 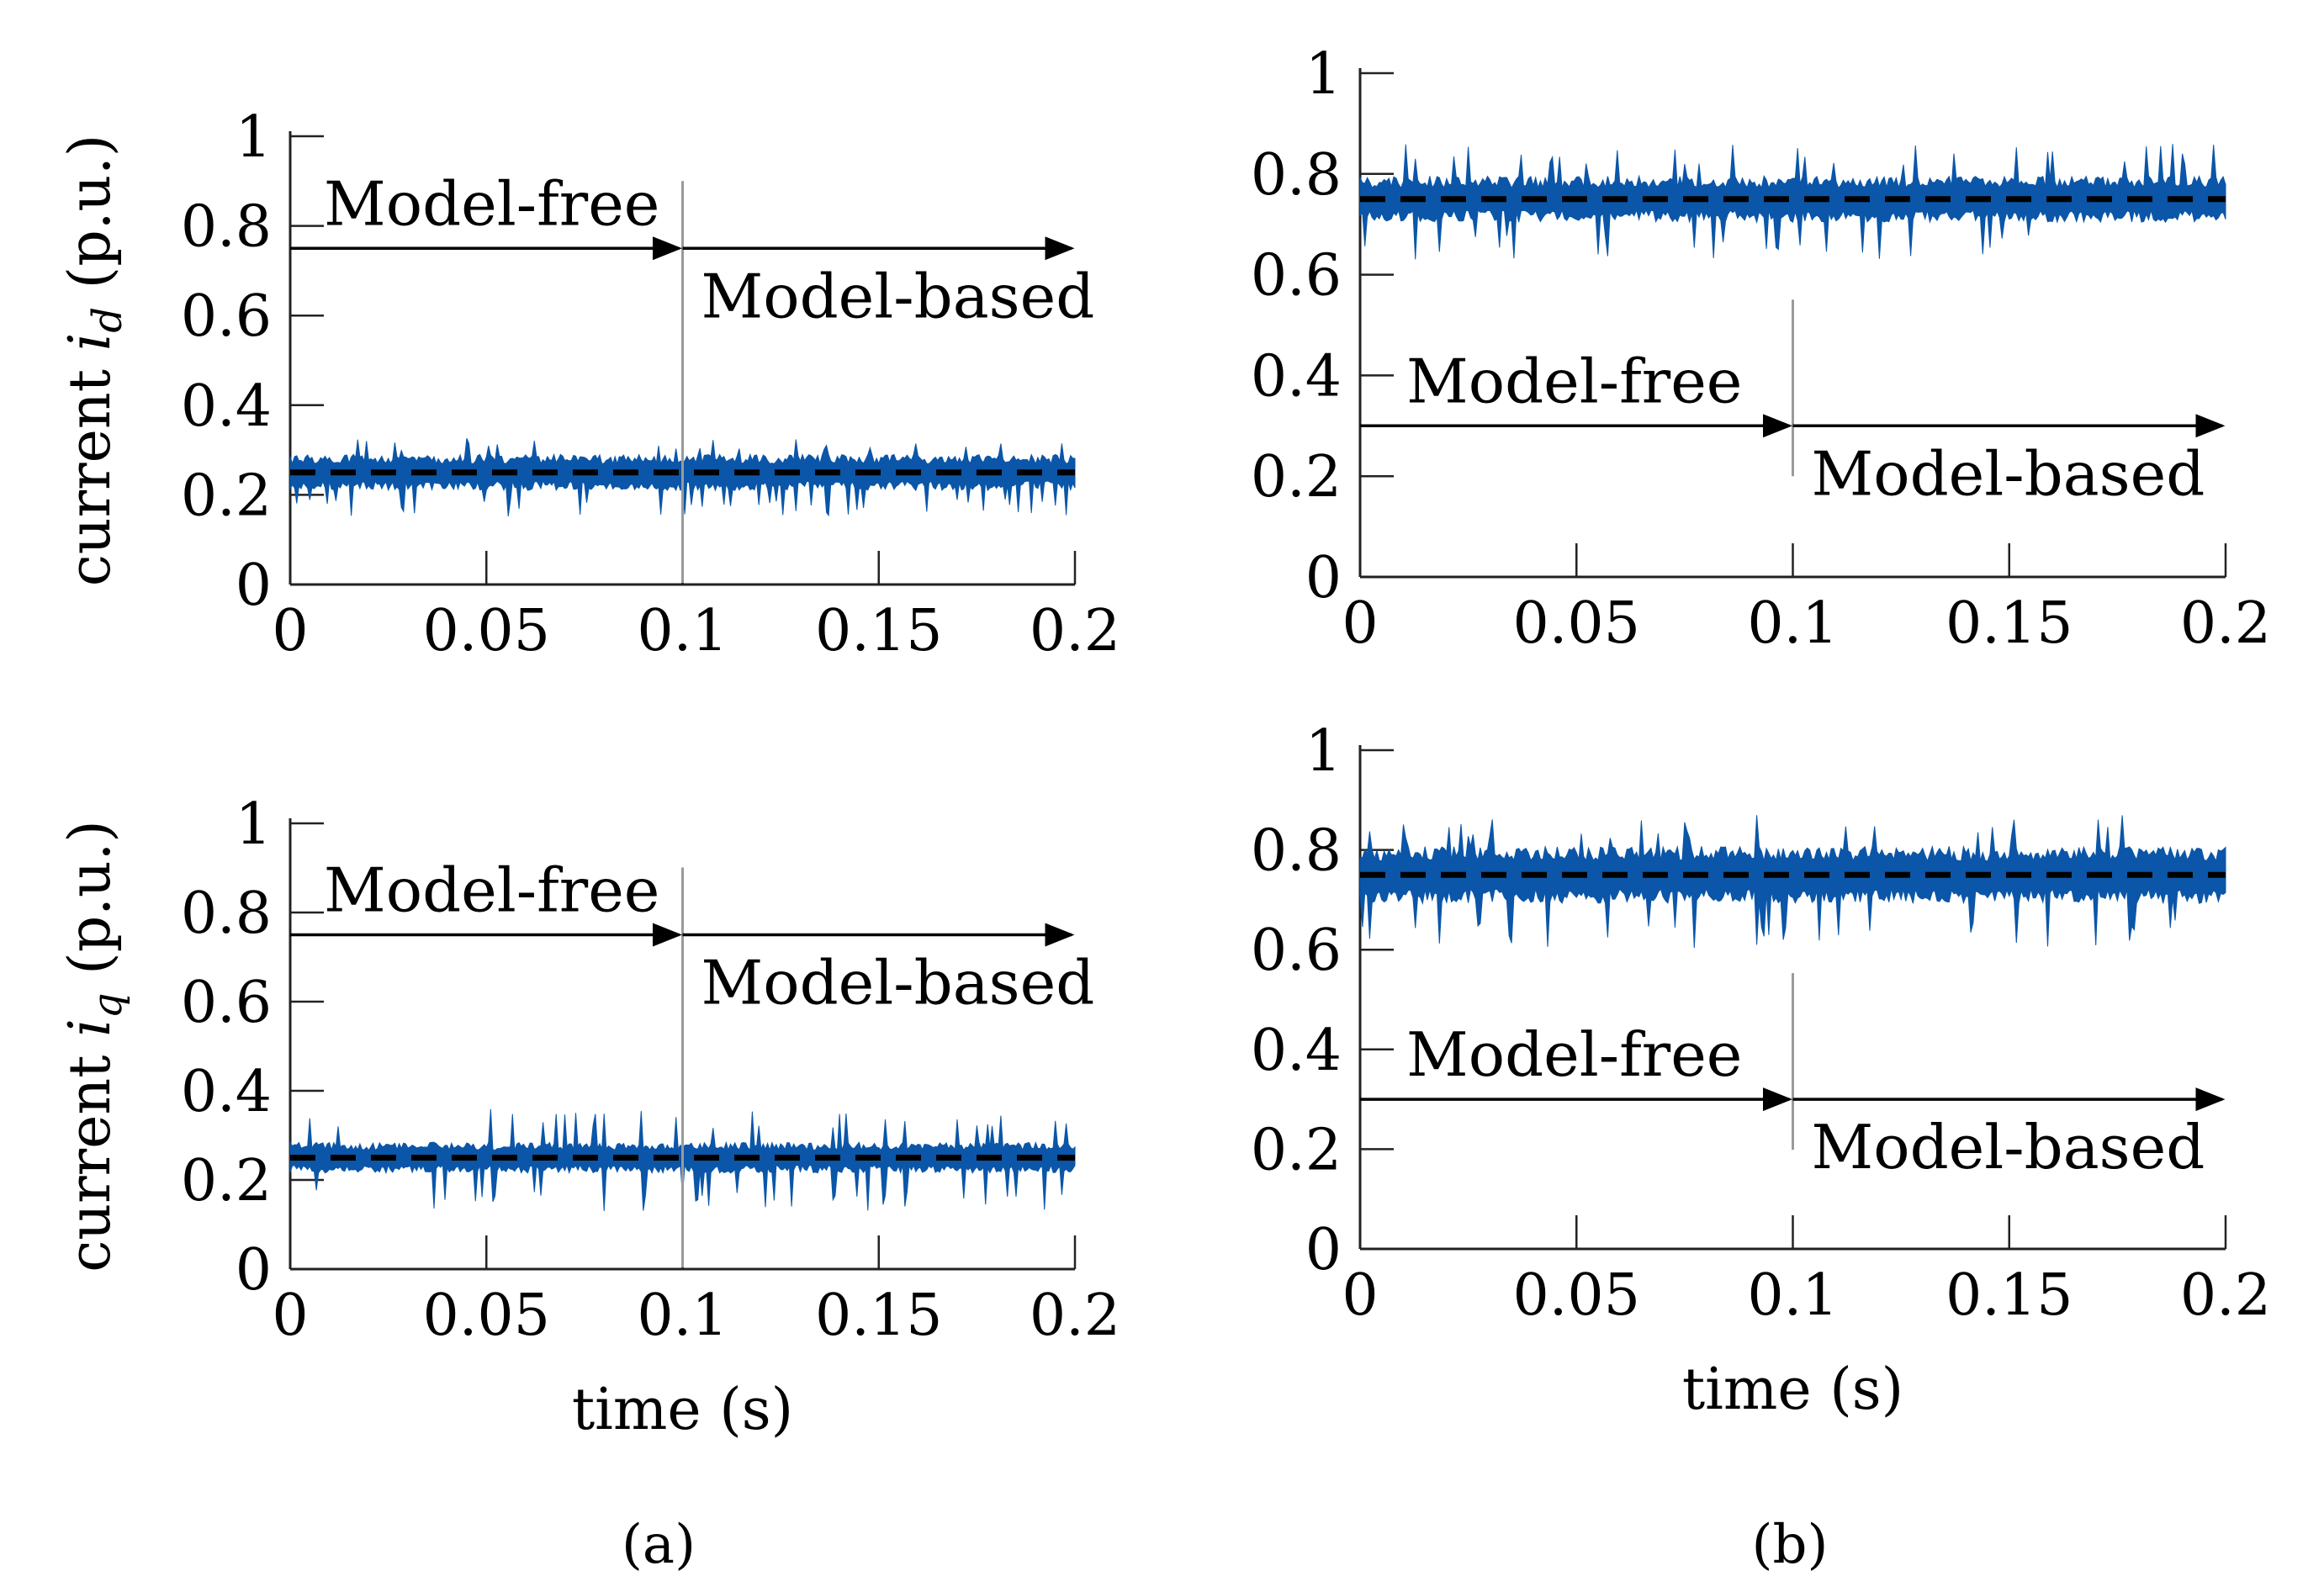 What do you see at coordinates (108, 320) in the screenshot?
I see `ylabel-subscript: d` at bounding box center [108, 320].